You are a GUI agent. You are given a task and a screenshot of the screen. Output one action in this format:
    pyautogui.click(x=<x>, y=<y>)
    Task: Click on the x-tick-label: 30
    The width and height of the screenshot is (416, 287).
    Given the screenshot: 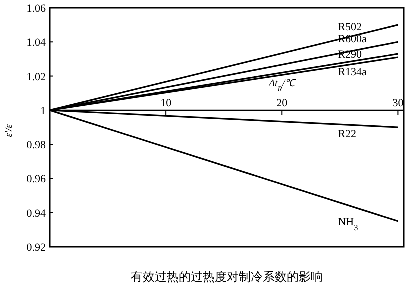 What is the action you would take?
    pyautogui.click(x=398, y=103)
    